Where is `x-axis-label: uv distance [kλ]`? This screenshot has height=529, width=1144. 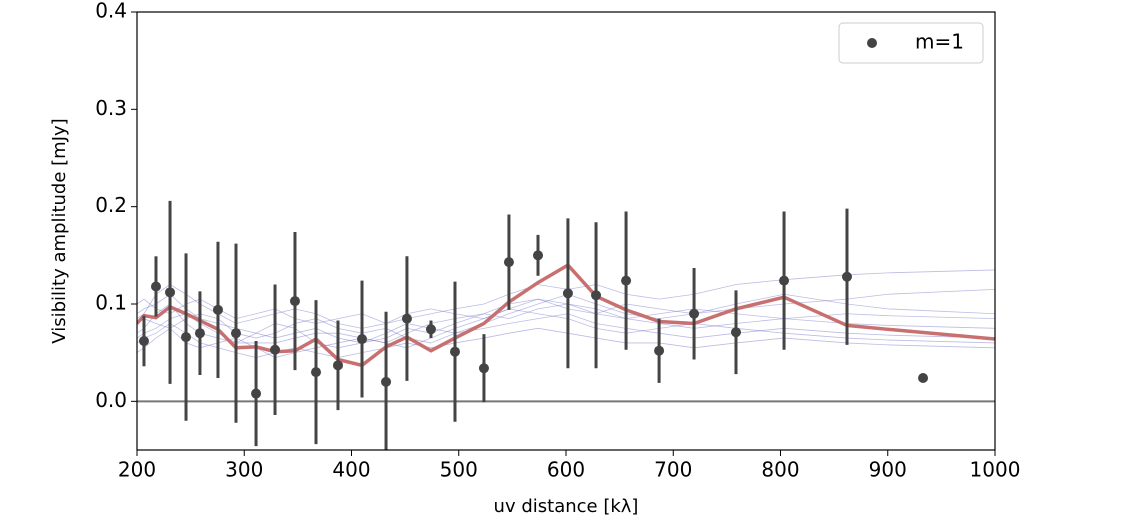
x-axis-label: uv distance [kλ] is located at coordinates (566, 506).